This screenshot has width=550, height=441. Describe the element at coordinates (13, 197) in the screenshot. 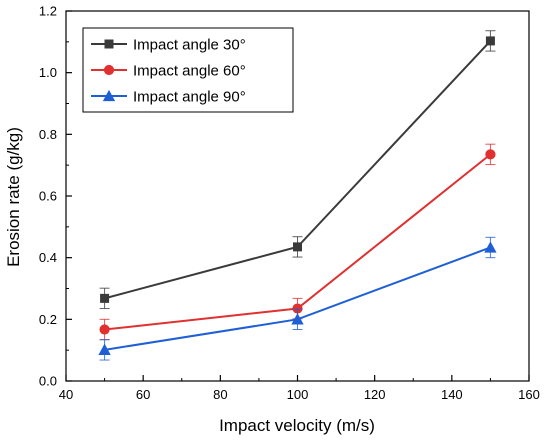

I see `y-axis-title: Erosion rate (g/kg)` at that location.